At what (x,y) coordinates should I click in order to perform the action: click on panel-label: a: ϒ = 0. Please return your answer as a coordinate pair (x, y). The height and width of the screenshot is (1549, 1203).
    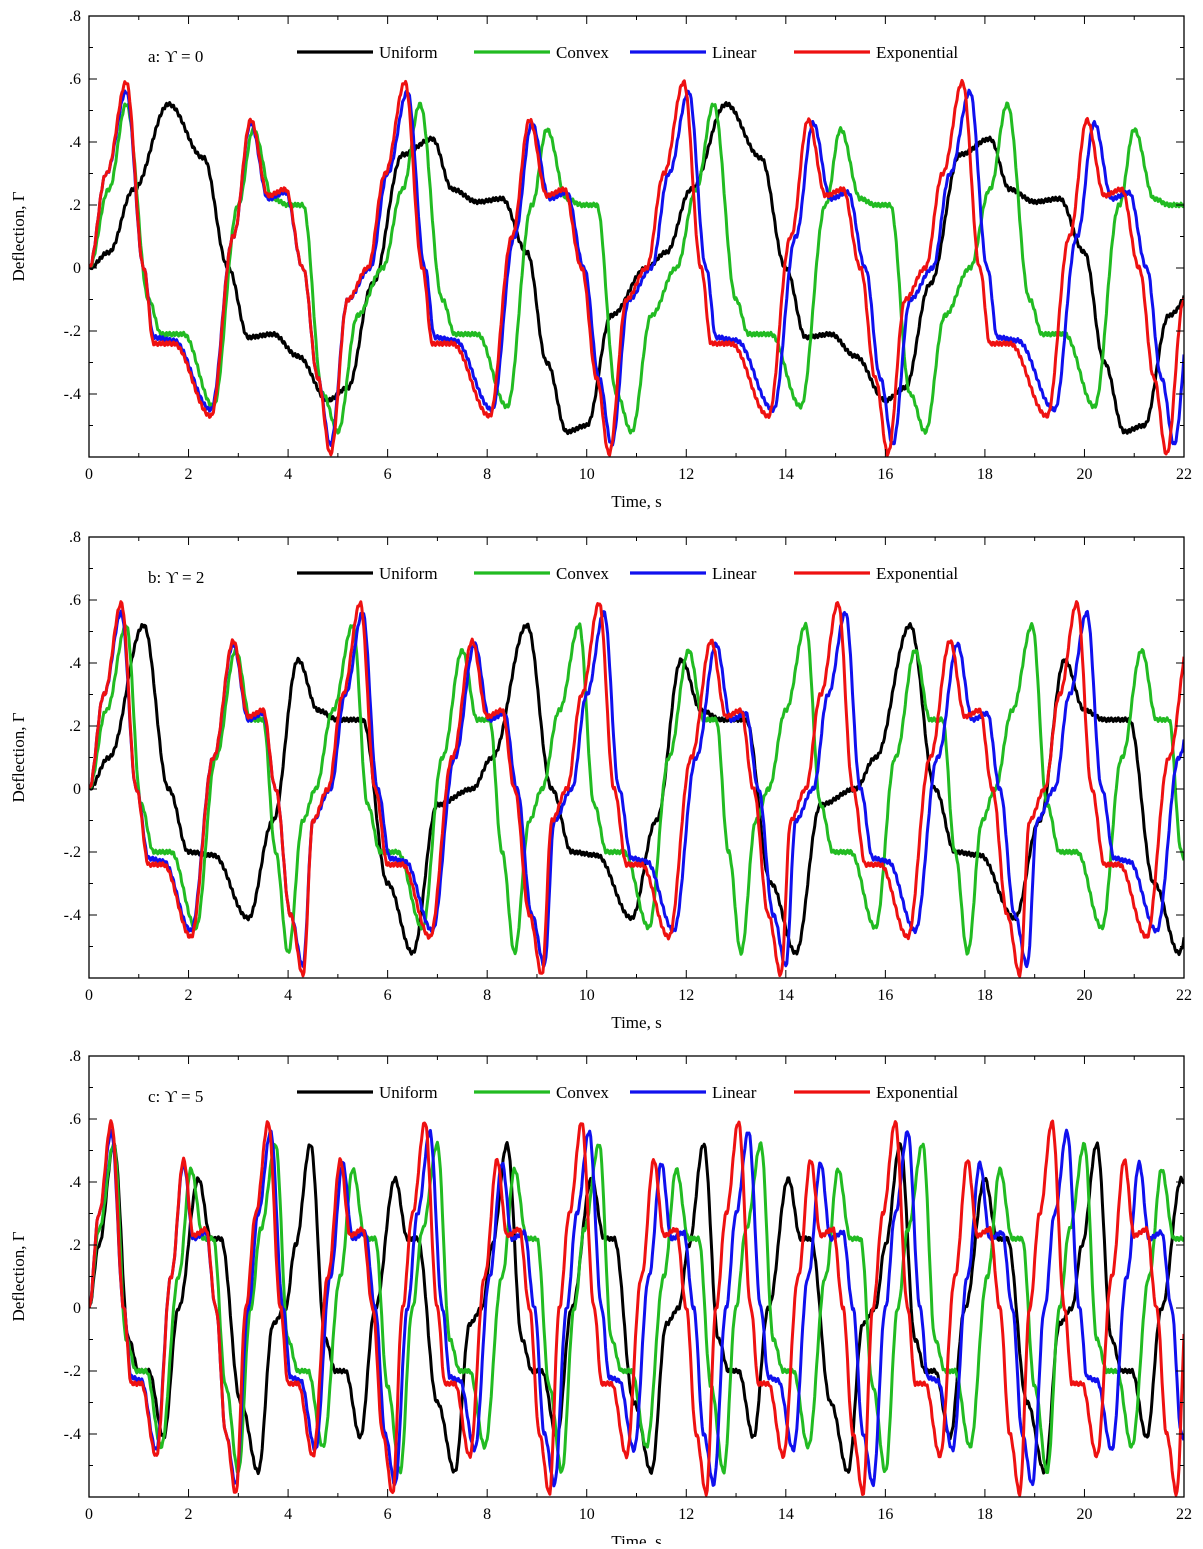
    Looking at the image, I should click on (175, 56).